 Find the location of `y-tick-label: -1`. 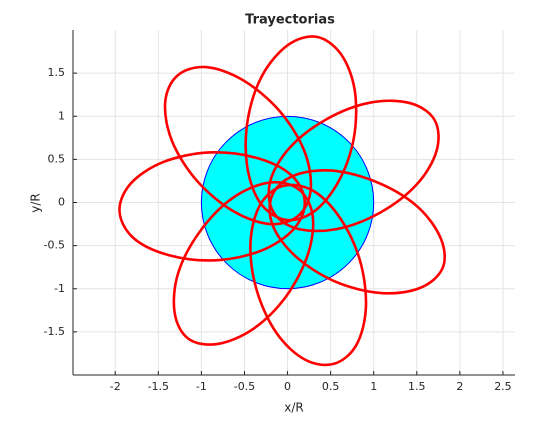

y-tick-label: -1 is located at coordinates (59, 288).